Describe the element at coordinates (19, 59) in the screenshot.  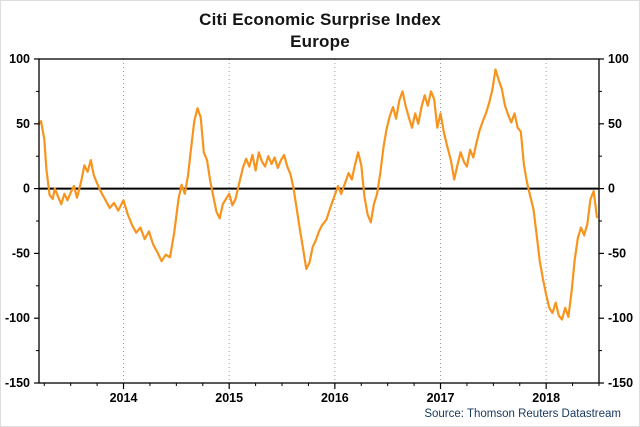
I see `y-tick-label-left: 100` at that location.